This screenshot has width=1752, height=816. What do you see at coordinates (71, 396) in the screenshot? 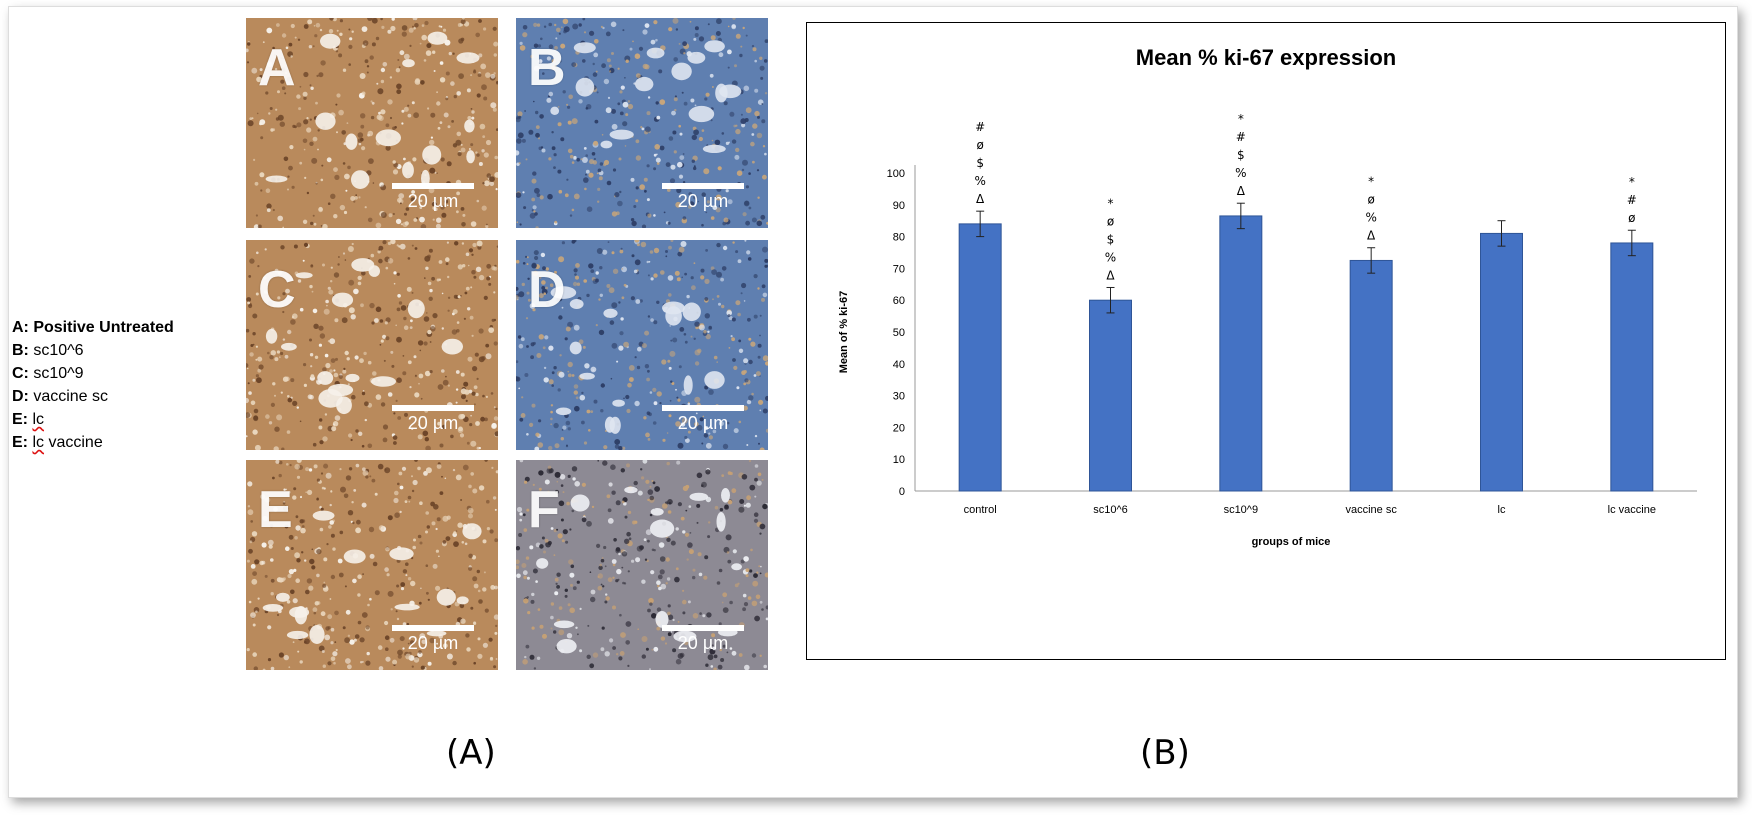
I see `legend-text: vaccine sc` at bounding box center [71, 396].